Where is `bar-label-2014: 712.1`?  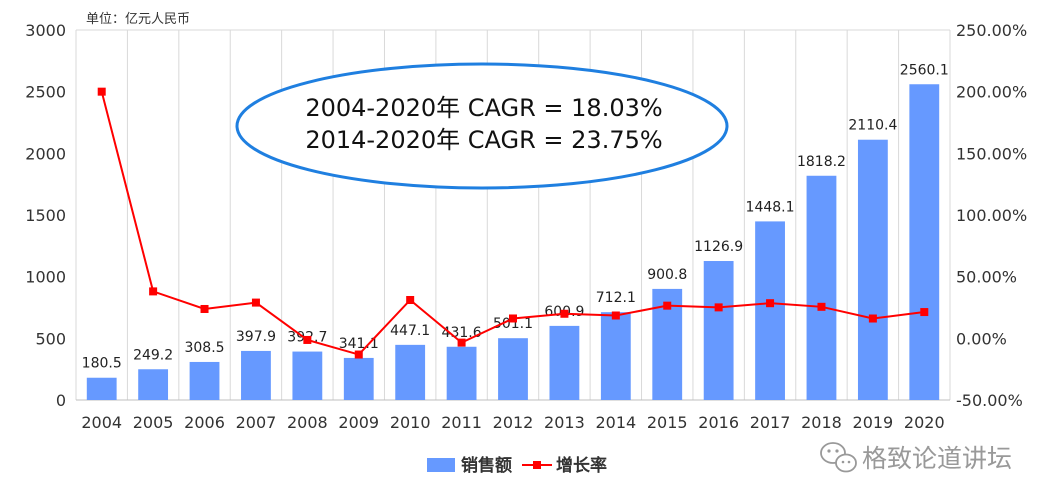 bar-label-2014: 712.1 is located at coordinates (616, 298).